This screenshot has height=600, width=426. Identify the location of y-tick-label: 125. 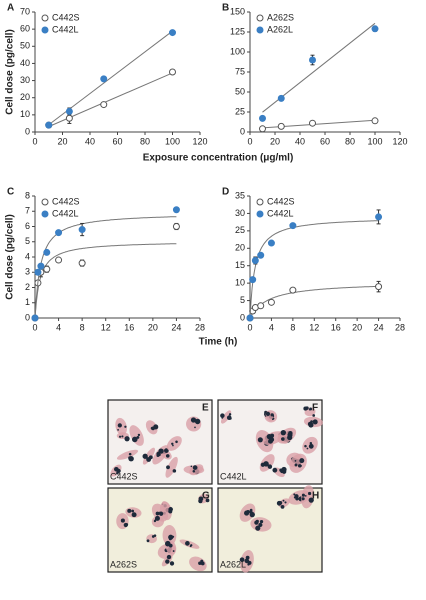
(237, 31).